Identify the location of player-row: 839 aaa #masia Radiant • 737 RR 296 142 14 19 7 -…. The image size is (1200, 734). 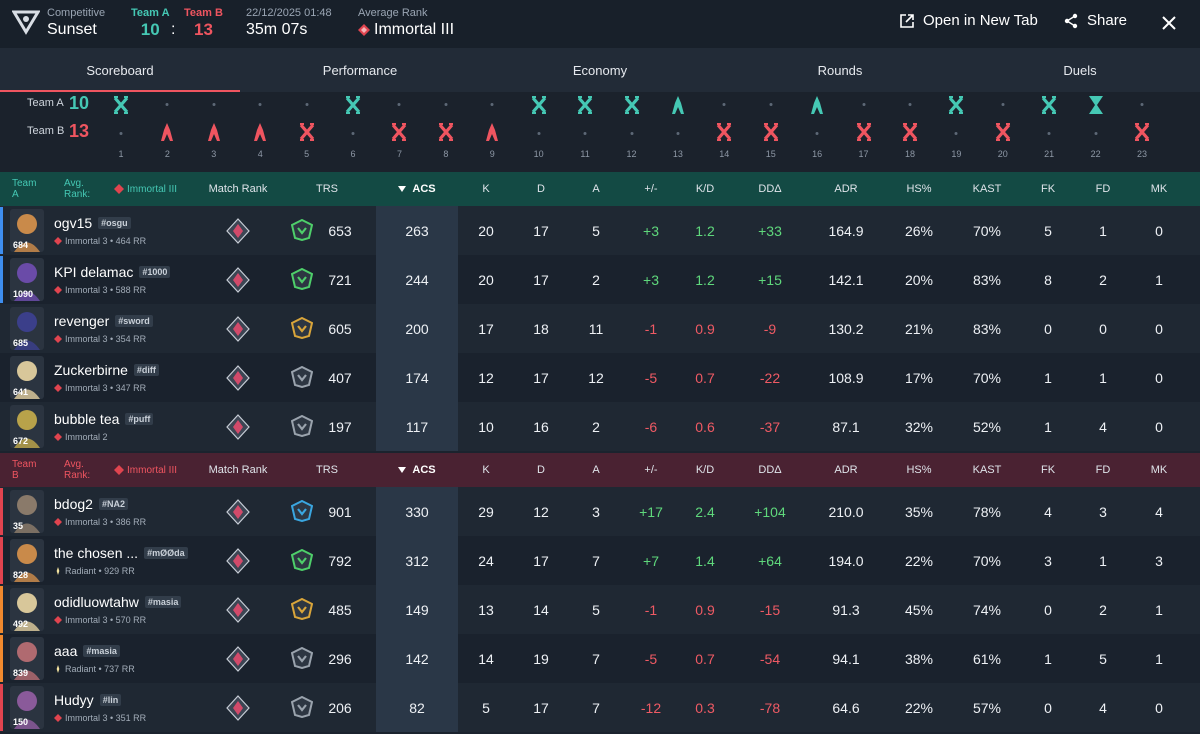
(600, 658).